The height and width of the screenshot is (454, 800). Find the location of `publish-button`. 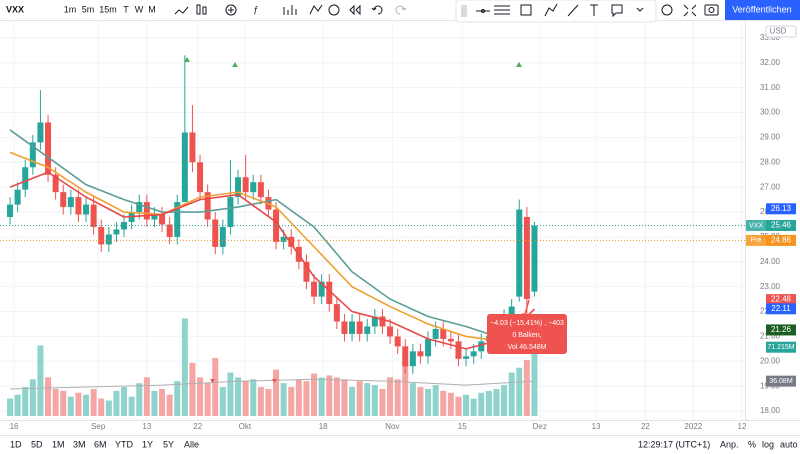

publish-button is located at coordinates (762, 10).